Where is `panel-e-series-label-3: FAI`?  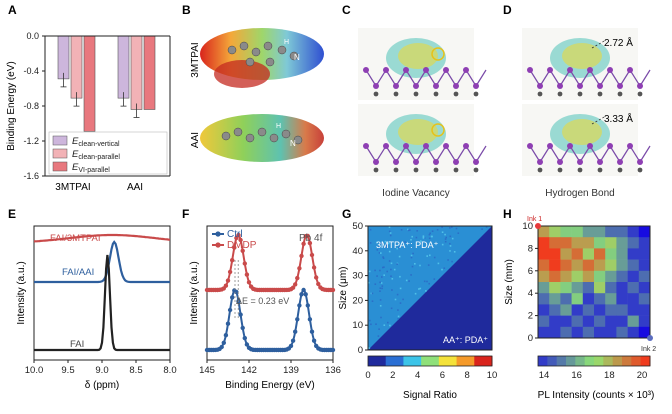
panel-e-series-label-3: FAI is located at coordinates (77, 344).